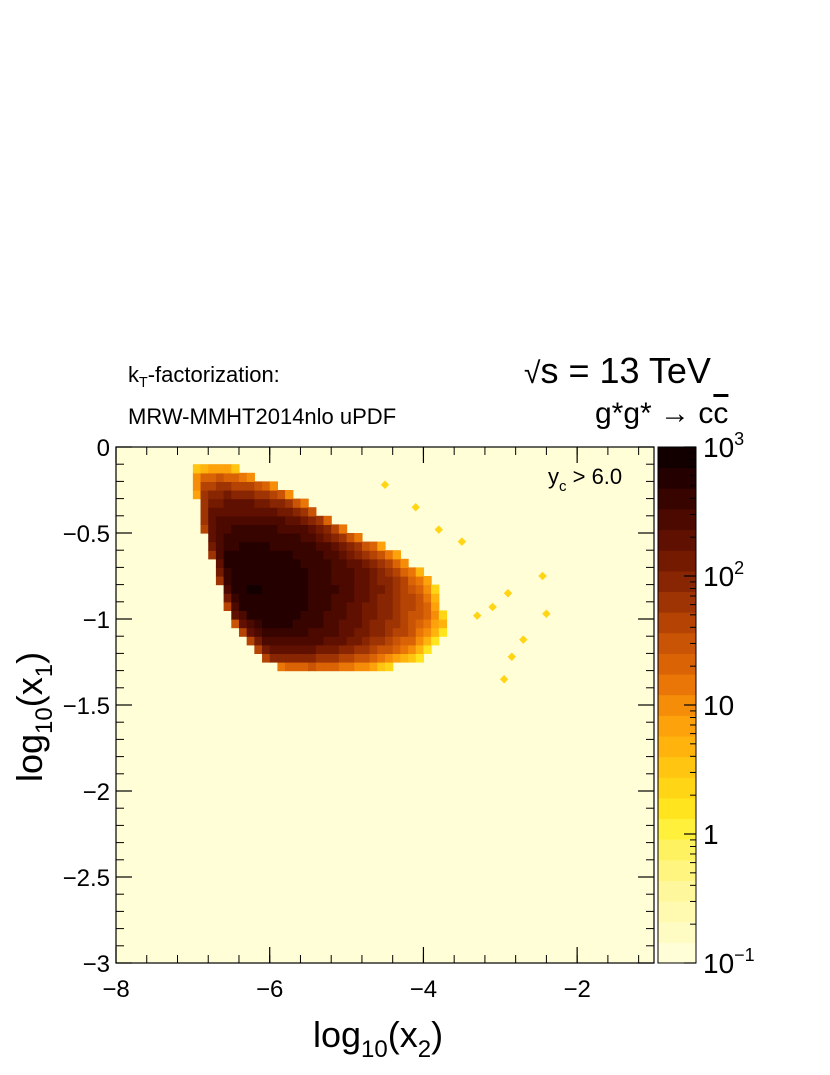 Image resolution: width=830 pixels, height=1075 pixels. Describe the element at coordinates (29, 758) in the screenshot. I see `y-axis-title-part: log` at that location.